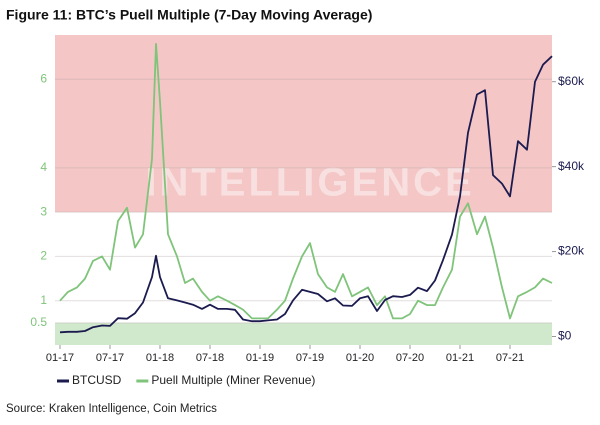 The image size is (600, 425). What do you see at coordinates (310, 358) in the screenshot?
I see `x-tick-label: 07-19` at bounding box center [310, 358].